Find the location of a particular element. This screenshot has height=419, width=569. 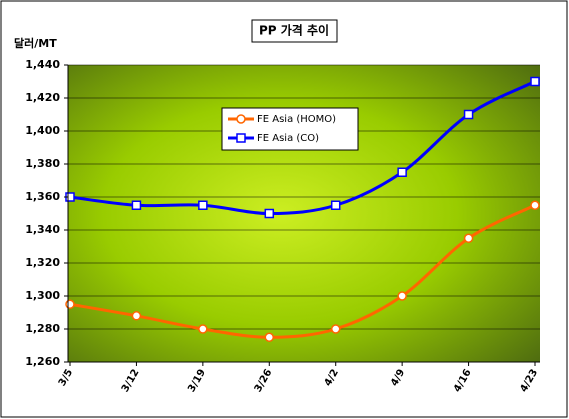

y-tick-label: 1,440 is located at coordinates (42, 64).